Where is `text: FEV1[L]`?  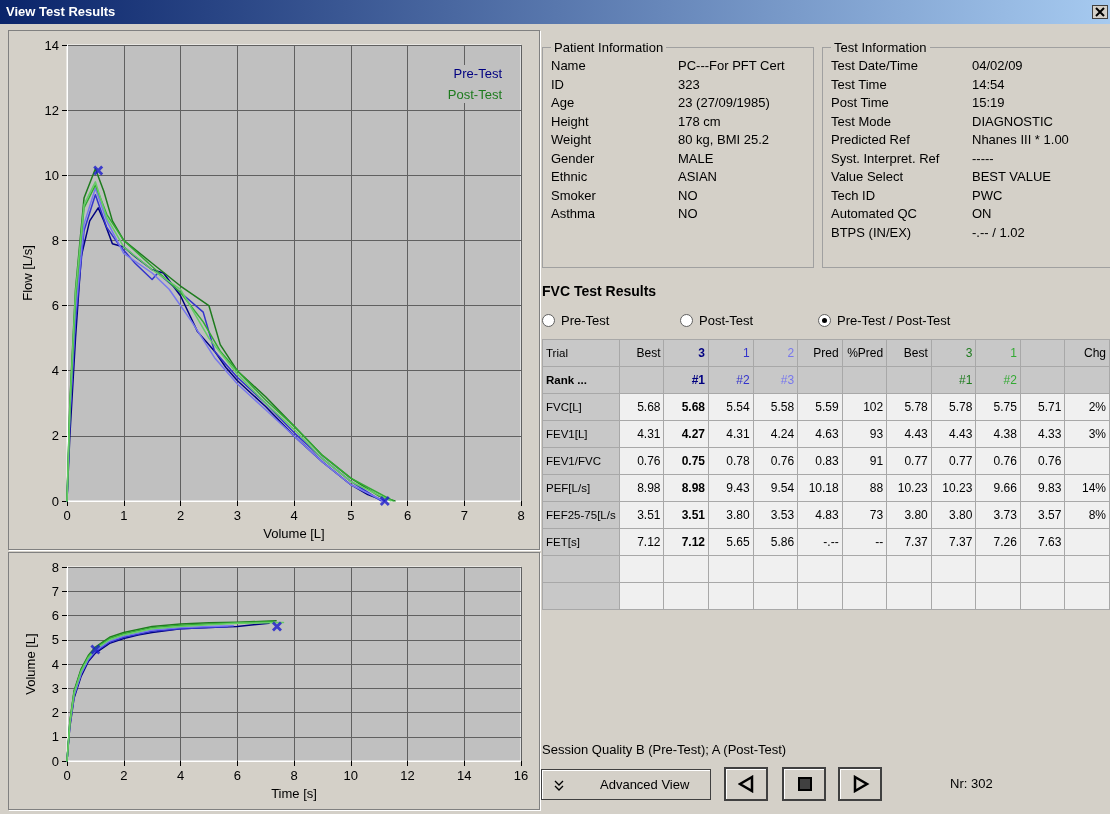
text: FEV1[L] is located at coordinates (581, 434).